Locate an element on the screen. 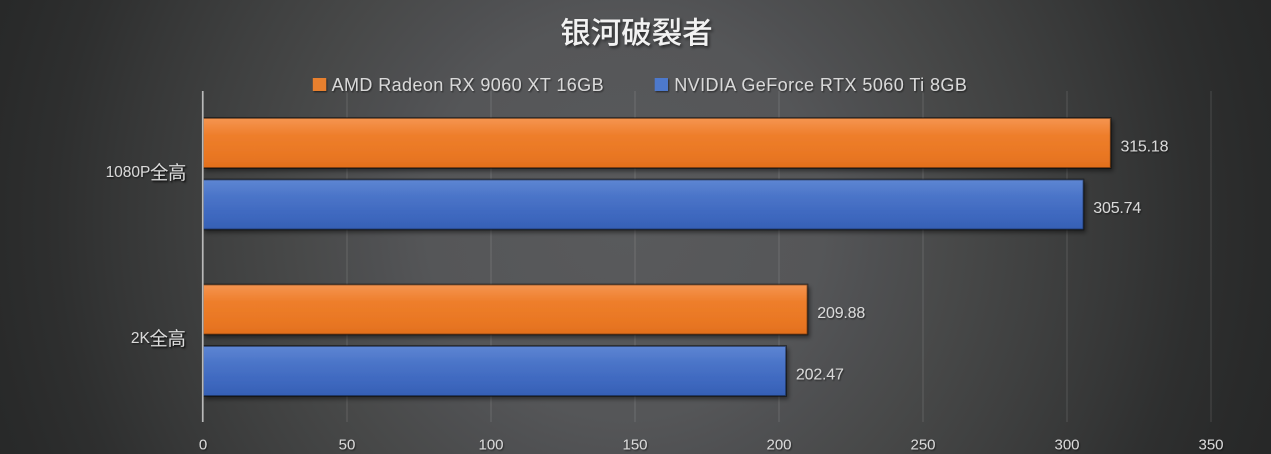 The width and height of the screenshot is (1271, 454). svg-text: 350 is located at coordinates (1210, 445).